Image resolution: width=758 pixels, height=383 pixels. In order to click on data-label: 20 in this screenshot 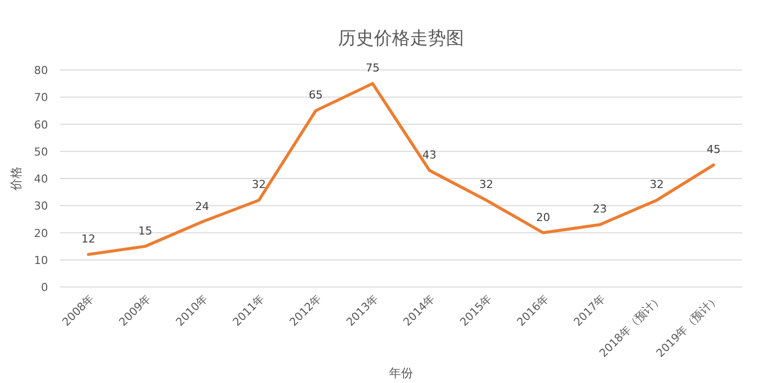, I will do `click(543, 217)`.